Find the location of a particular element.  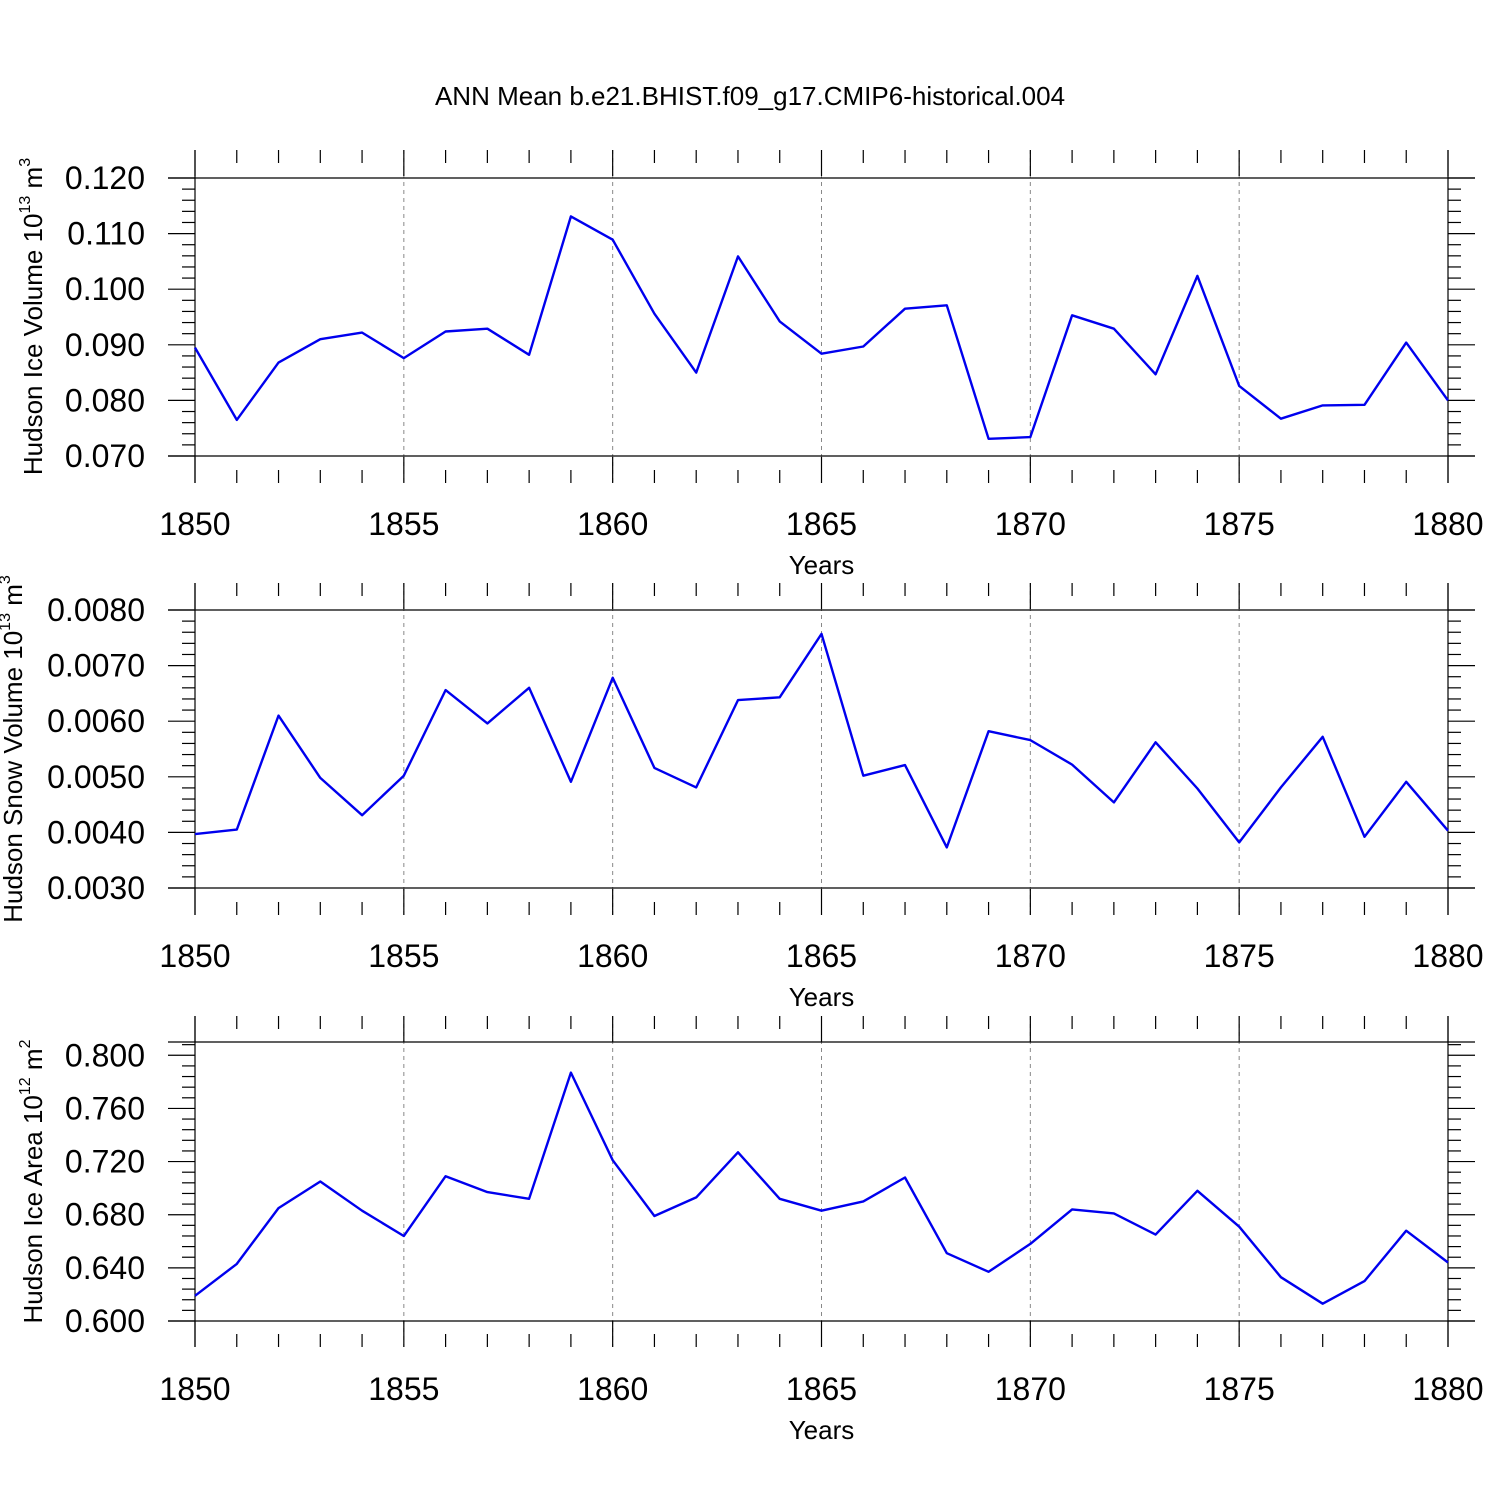

y-tick-label: 0.0070 is located at coordinates (96, 666).